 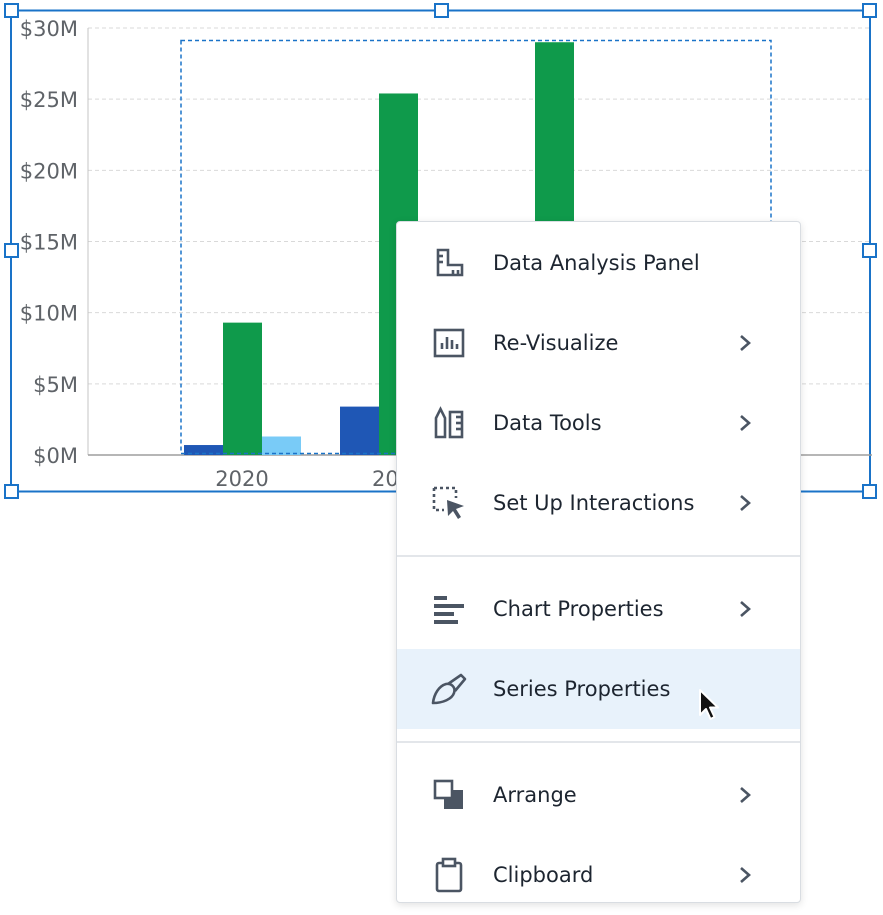 I want to click on menu-item-data-tools: Data Tools, so click(x=598, y=423).